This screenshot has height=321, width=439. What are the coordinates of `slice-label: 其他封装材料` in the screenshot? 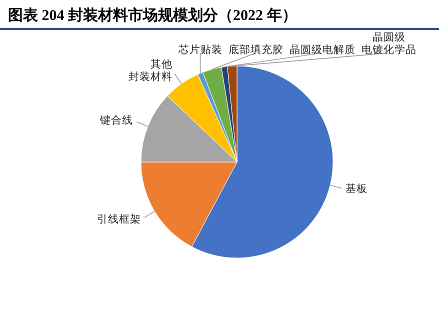 It's located at (150, 70).